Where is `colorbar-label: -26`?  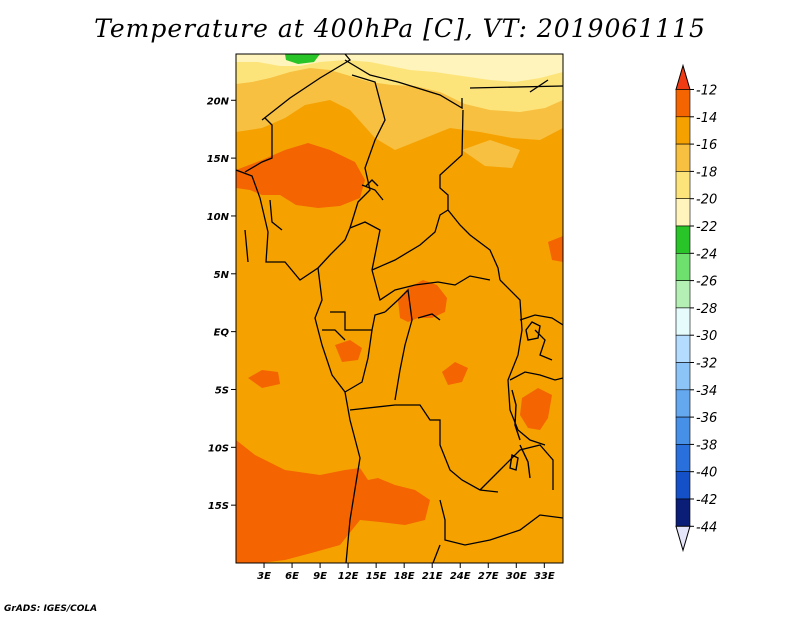
colorbar-label: -26 is located at coordinates (706, 282).